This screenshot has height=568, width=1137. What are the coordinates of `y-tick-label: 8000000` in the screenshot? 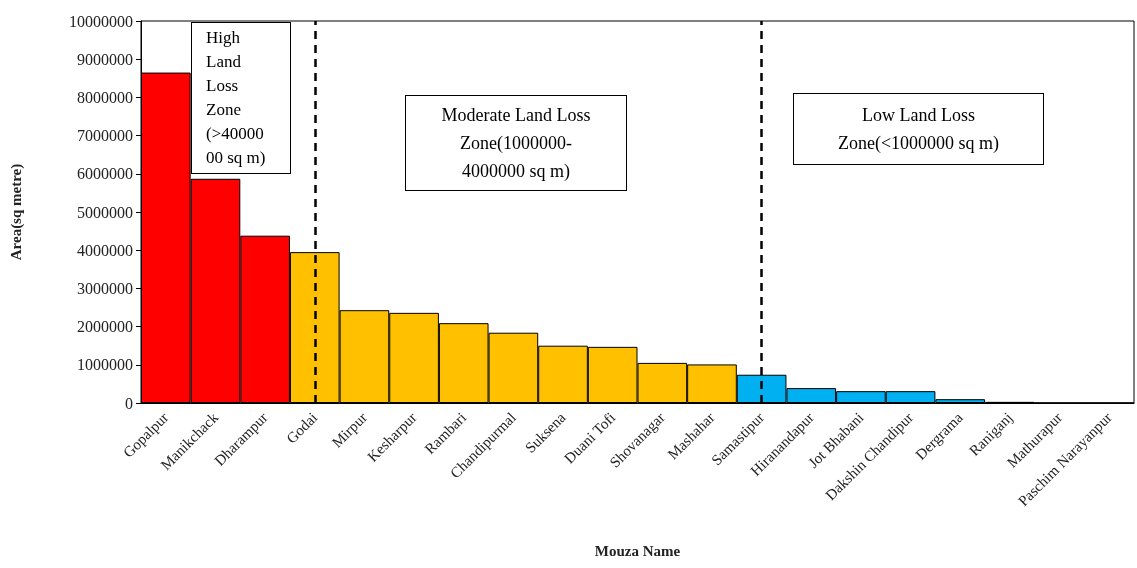 It's located at (105, 97).